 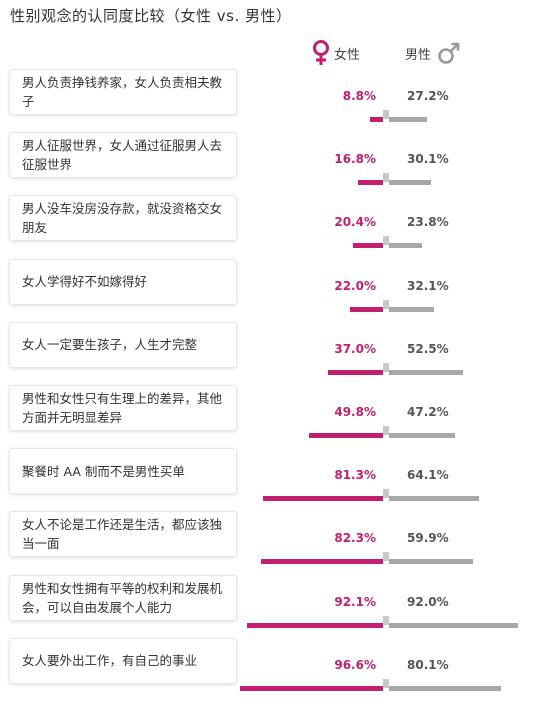 What do you see at coordinates (433, 53) in the screenshot?
I see `legend-male: 男性` at bounding box center [433, 53].